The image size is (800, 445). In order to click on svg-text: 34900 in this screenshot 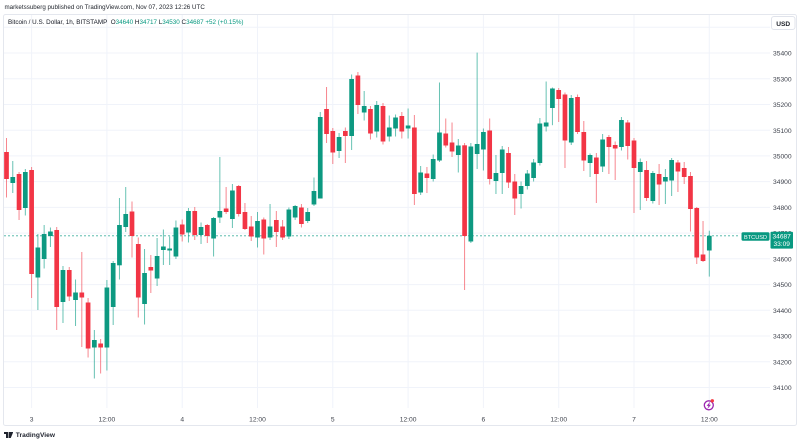, I will do `click(782, 182)`.